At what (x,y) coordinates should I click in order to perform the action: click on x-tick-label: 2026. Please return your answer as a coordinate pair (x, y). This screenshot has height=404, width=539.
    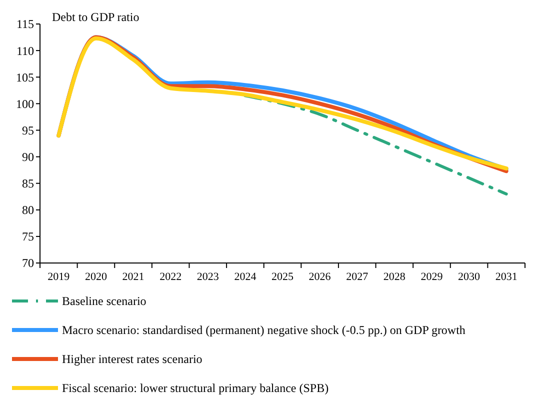
    Looking at the image, I should click on (320, 277).